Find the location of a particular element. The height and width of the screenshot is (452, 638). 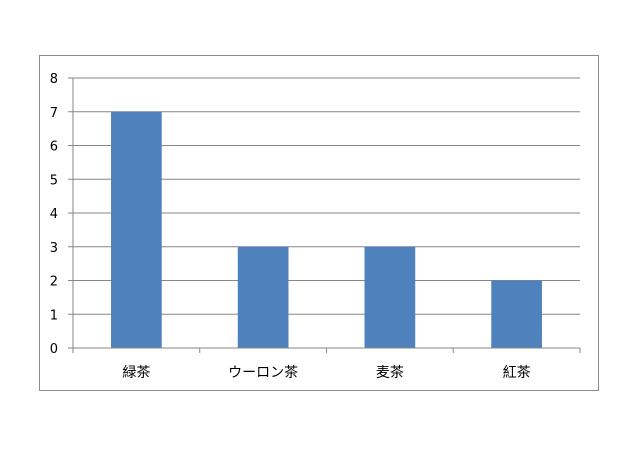

x-category-labels: 緑茶 ウーロン茶 麦茶 紅茶 is located at coordinates (326, 373).